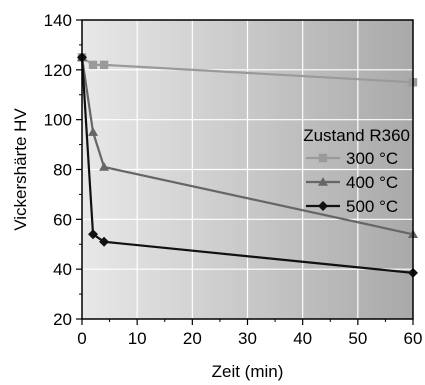 This screenshot has height=385, width=425. What do you see at coordinates (413, 338) in the screenshot?
I see `x-tick-label-60: 60` at bounding box center [413, 338].